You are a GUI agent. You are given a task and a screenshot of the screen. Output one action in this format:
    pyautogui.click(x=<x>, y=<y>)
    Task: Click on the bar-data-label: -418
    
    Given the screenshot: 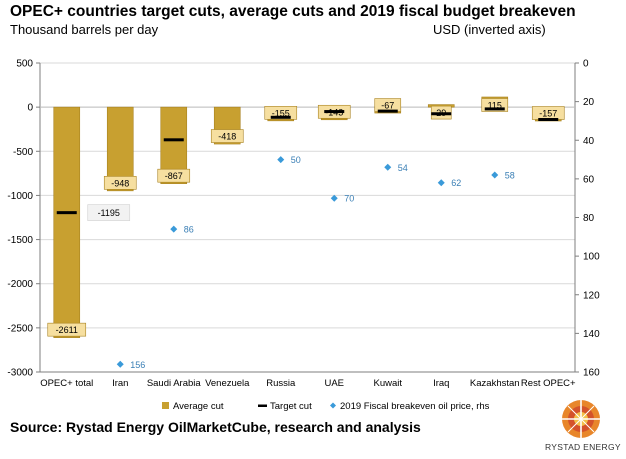 What is the action you would take?
    pyautogui.click(x=227, y=137)
    